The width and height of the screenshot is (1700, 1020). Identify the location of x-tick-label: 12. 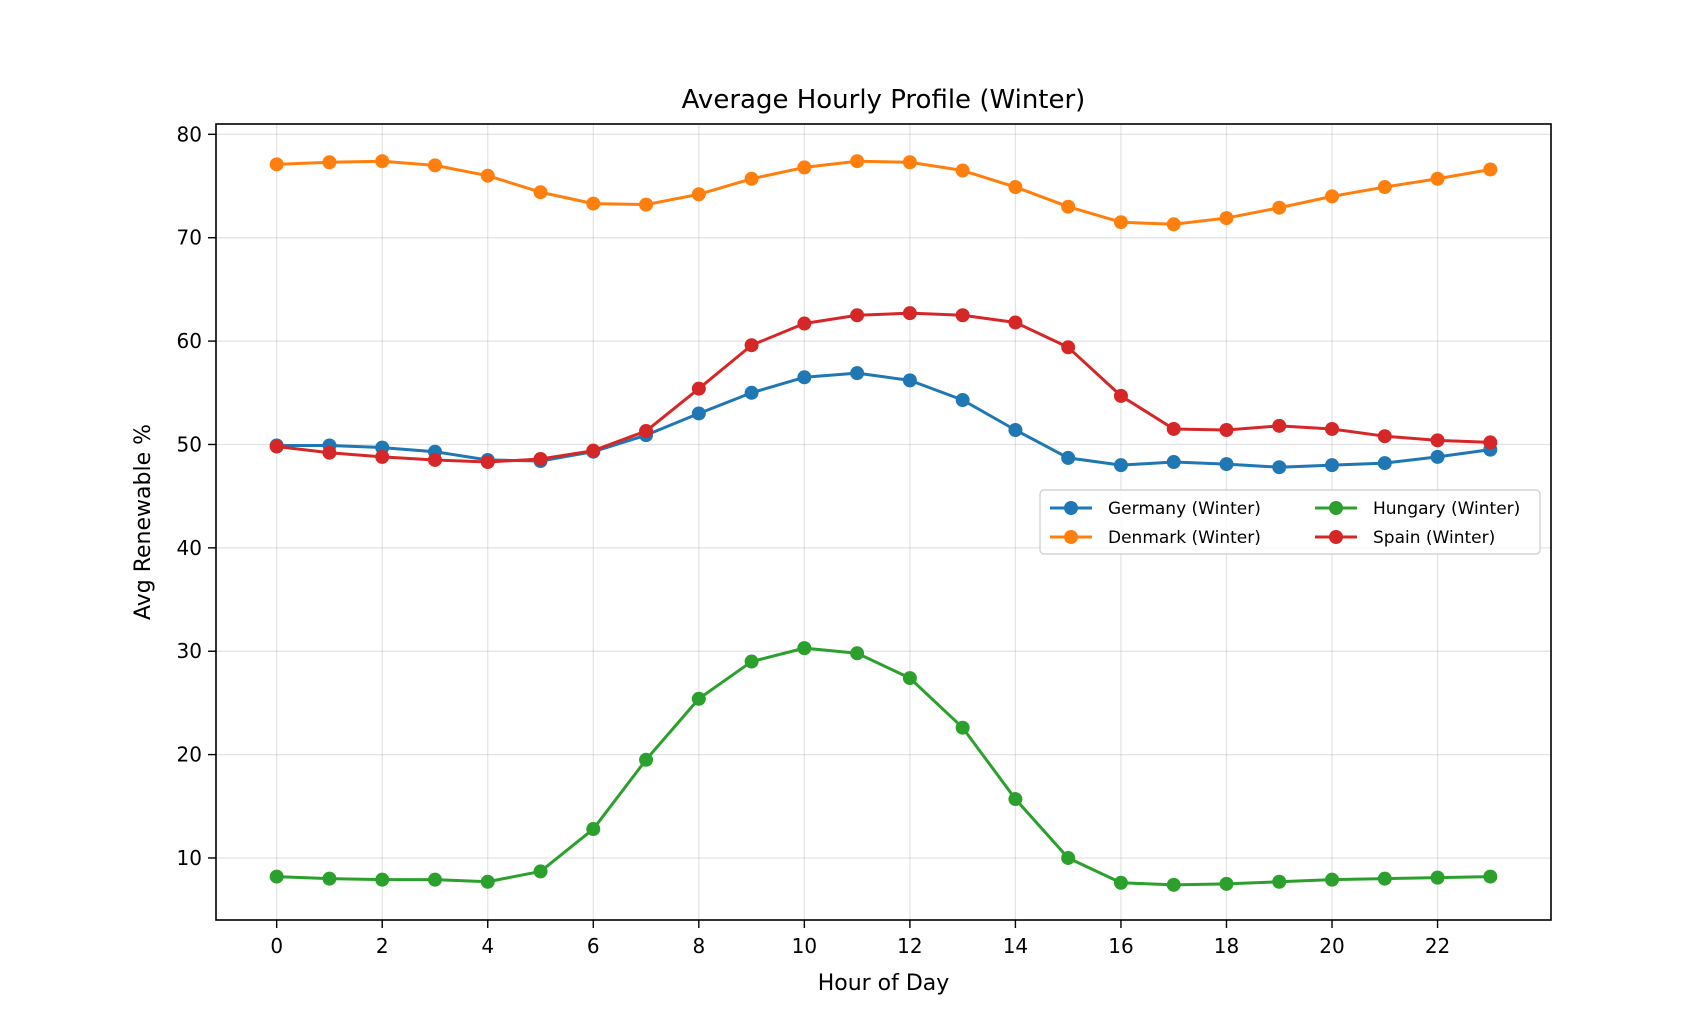
(909, 946).